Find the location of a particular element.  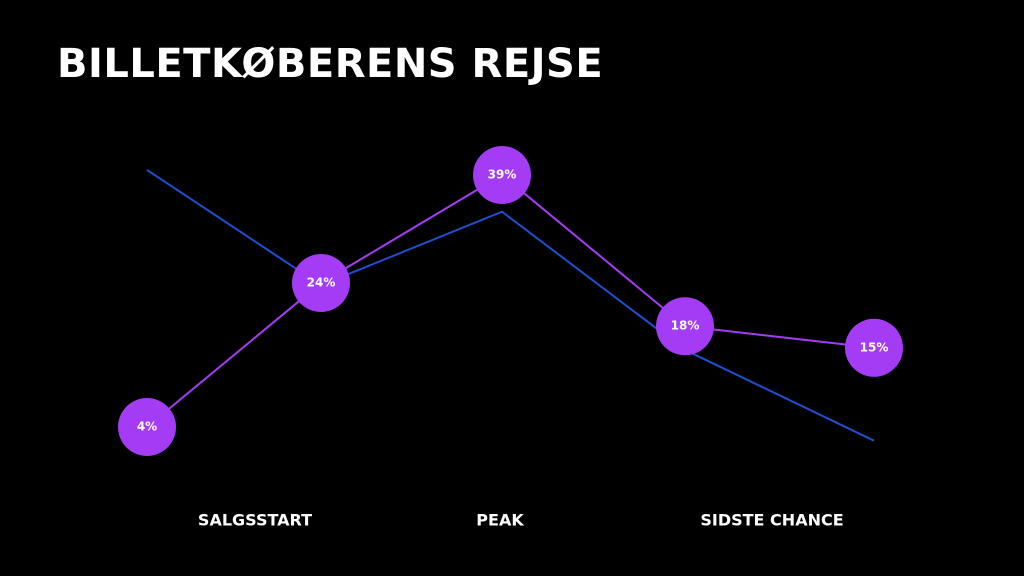

x-label: PEAK is located at coordinates (500, 520).